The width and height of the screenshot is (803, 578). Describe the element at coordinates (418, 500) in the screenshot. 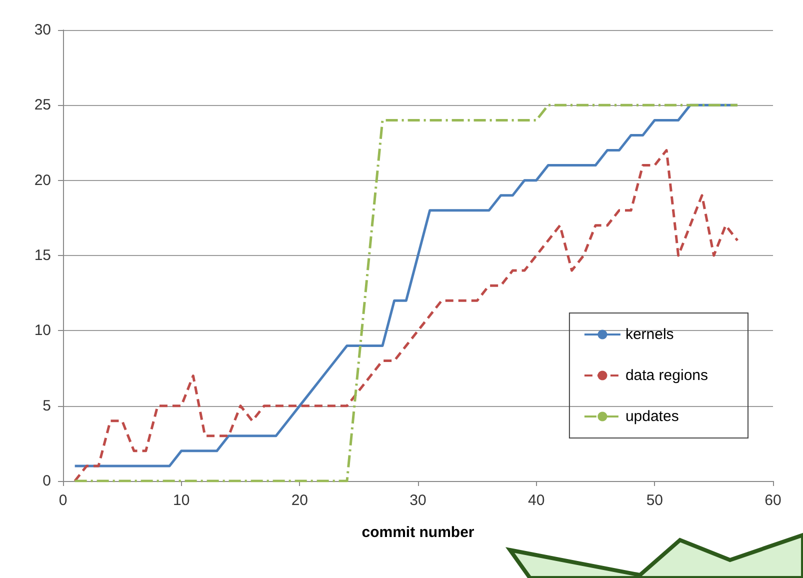

I see `x-tick-label: 30` at that location.